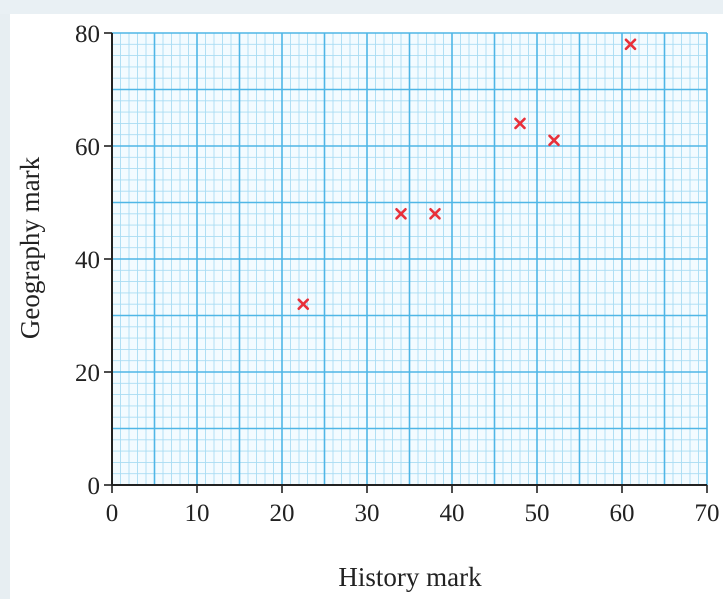 The width and height of the screenshot is (723, 599). What do you see at coordinates (94, 486) in the screenshot?
I see `y-tick-label: 0` at bounding box center [94, 486].